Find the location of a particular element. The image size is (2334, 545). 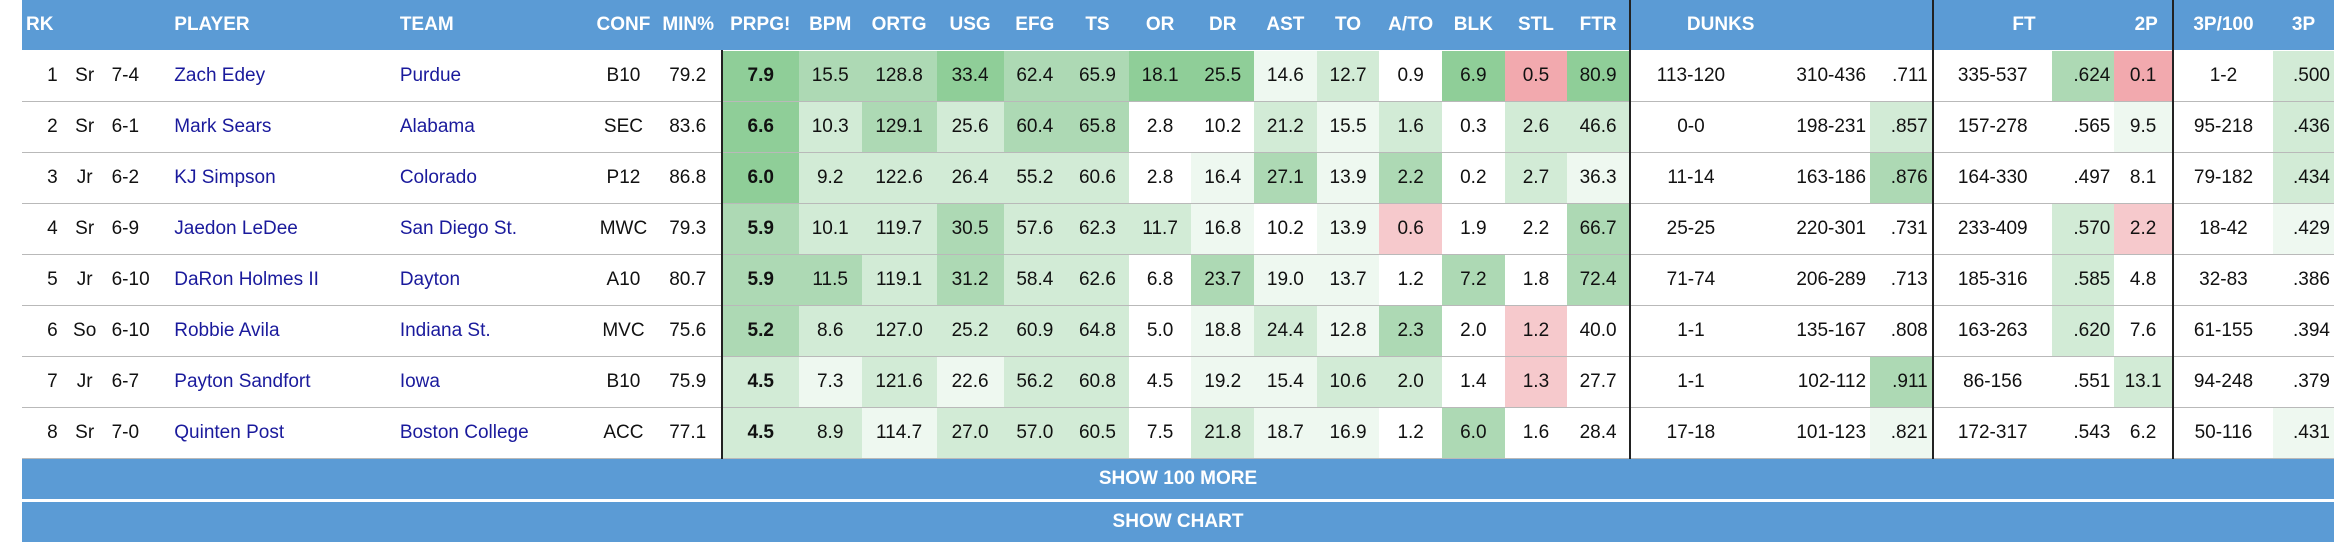

col-header-blk: BLK is located at coordinates (1473, 25).